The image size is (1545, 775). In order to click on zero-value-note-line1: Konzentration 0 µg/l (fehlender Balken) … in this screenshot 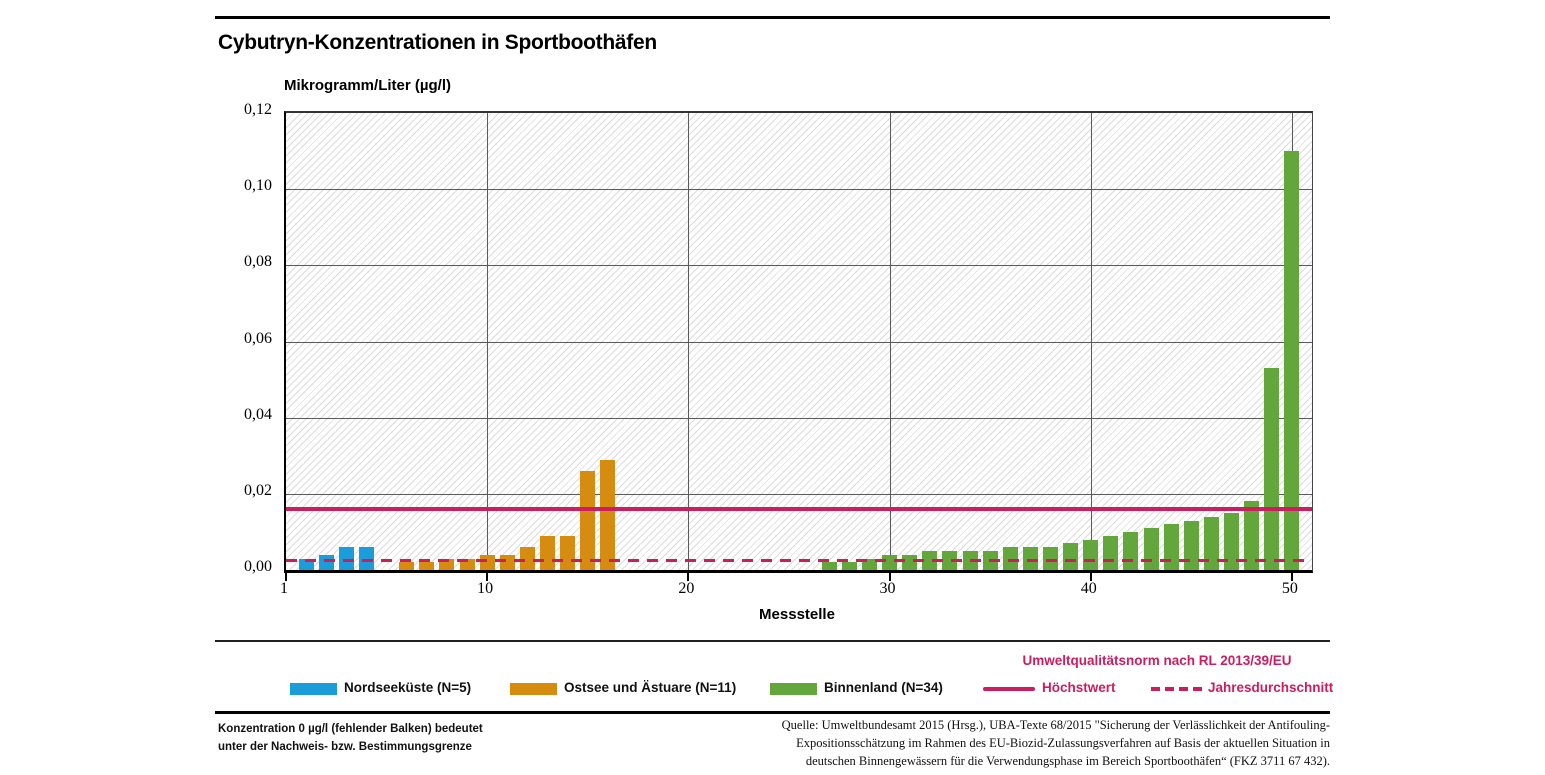, I will do `click(350, 729)`.